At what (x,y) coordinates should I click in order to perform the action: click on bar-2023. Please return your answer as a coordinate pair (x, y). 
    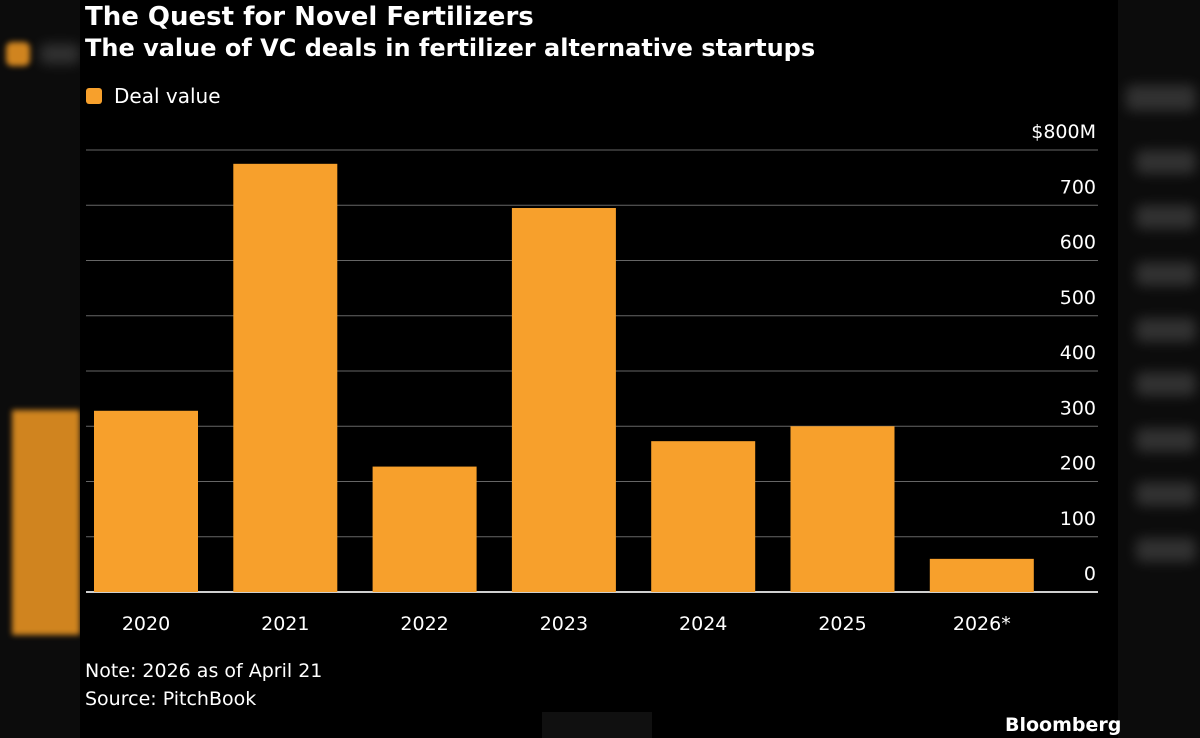
    Looking at the image, I should click on (563, 400).